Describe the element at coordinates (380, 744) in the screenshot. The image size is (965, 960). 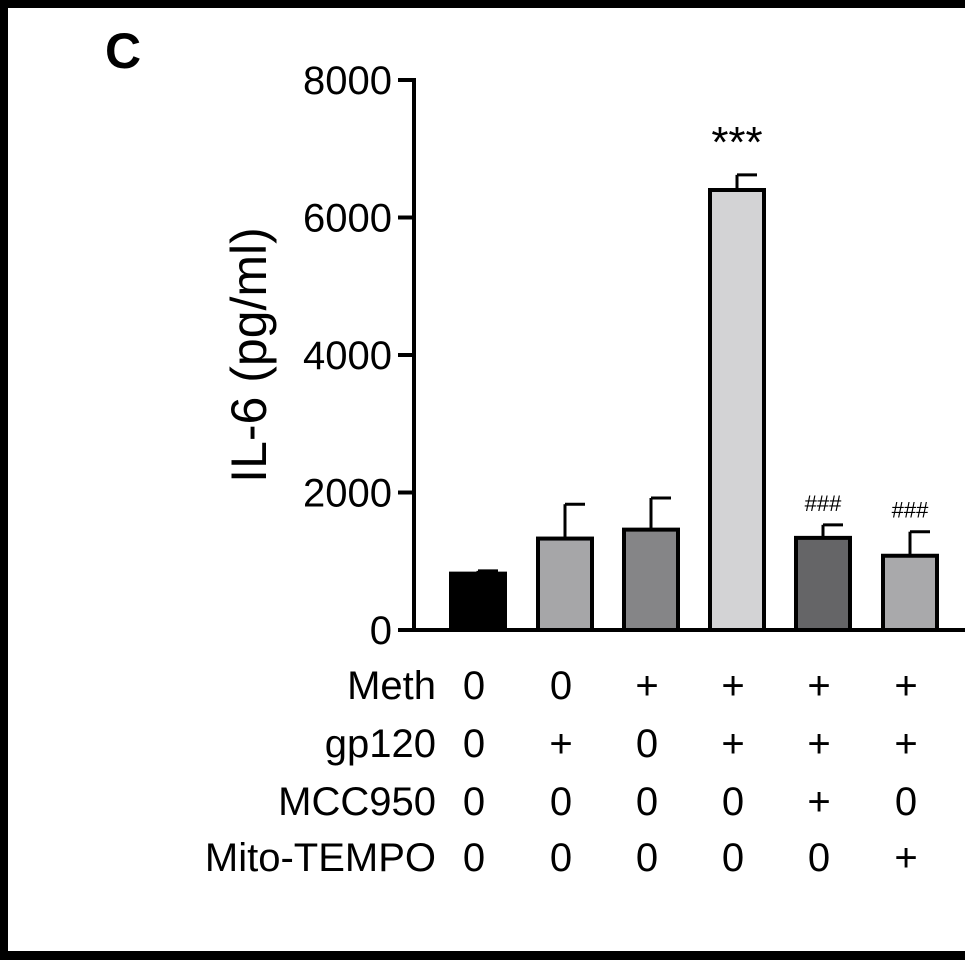
I see `treatment-name: gp120` at that location.